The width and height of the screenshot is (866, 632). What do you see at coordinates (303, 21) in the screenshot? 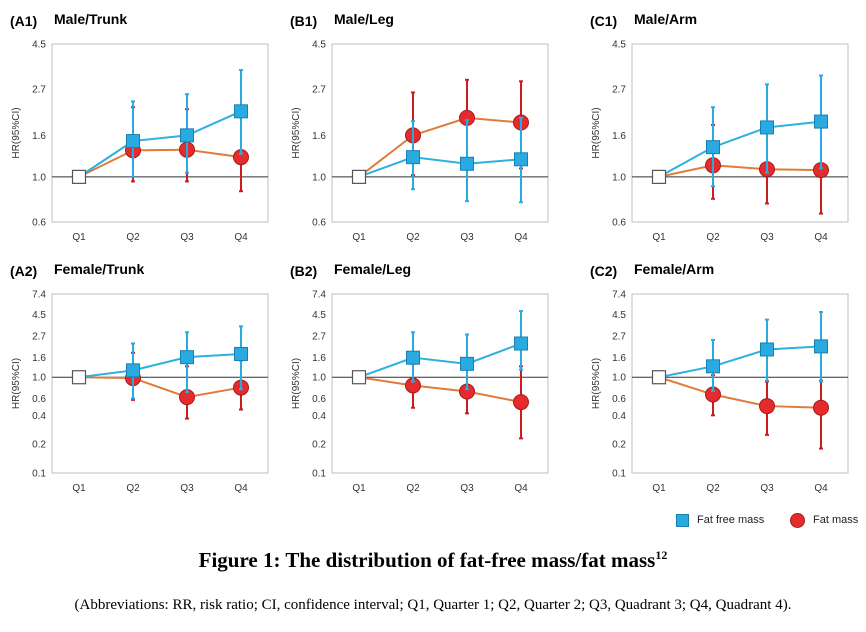
I see `panel-id: (B1)` at bounding box center [303, 21].